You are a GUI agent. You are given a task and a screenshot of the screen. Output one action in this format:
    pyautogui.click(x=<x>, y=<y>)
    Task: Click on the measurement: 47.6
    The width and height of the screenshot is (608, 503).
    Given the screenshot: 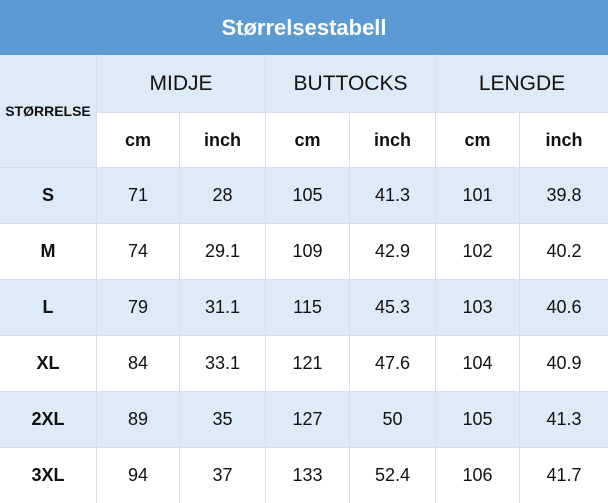 What is the action you would take?
    pyautogui.click(x=392, y=363)
    